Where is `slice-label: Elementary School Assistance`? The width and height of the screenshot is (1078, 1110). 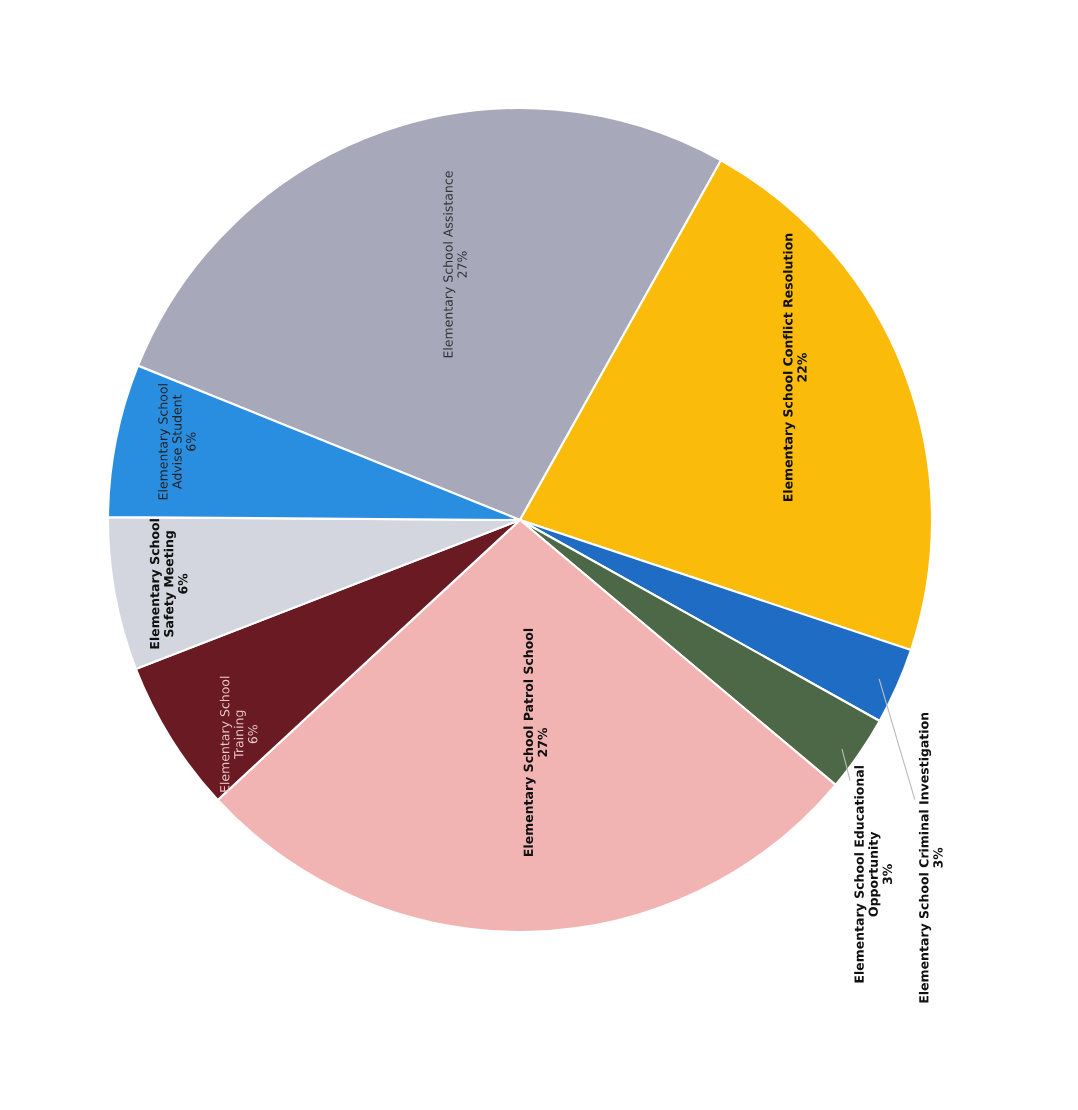
slice-label: Elementary School Assistance is located at coordinates (449, 264).